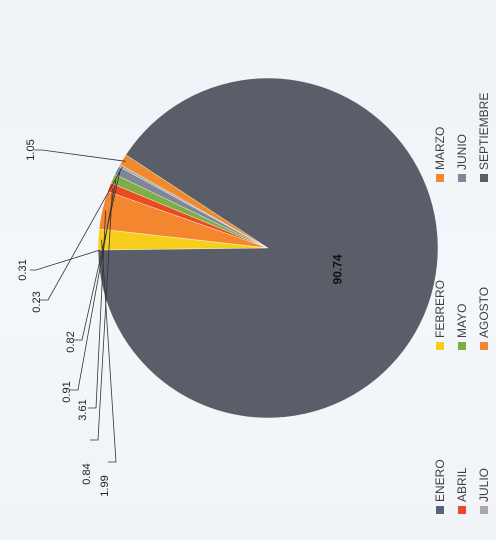  What do you see at coordinates (440, 510) in the screenshot?
I see `legend-swatch-enero` at bounding box center [440, 510].